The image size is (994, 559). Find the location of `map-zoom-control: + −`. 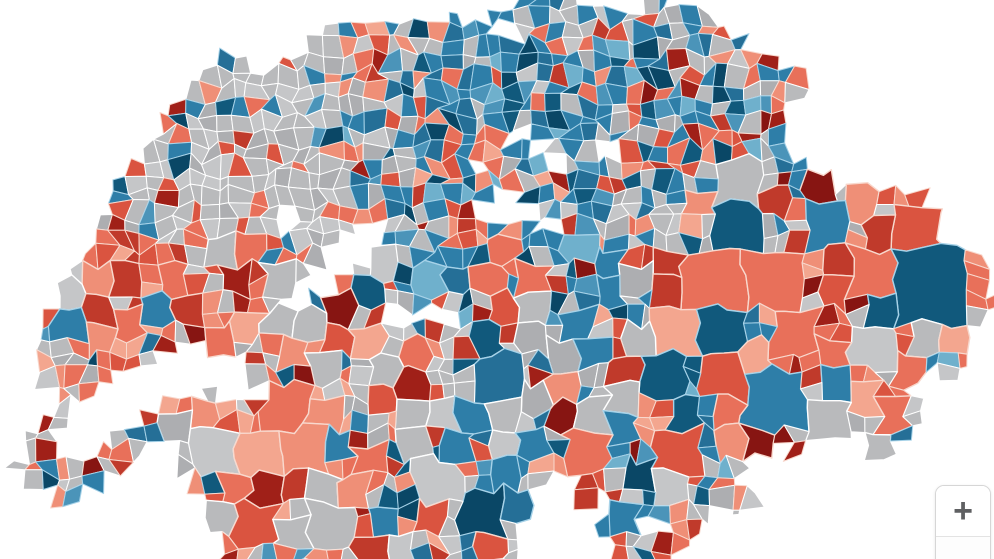

map-zoom-control: + − is located at coordinates (963, 522).